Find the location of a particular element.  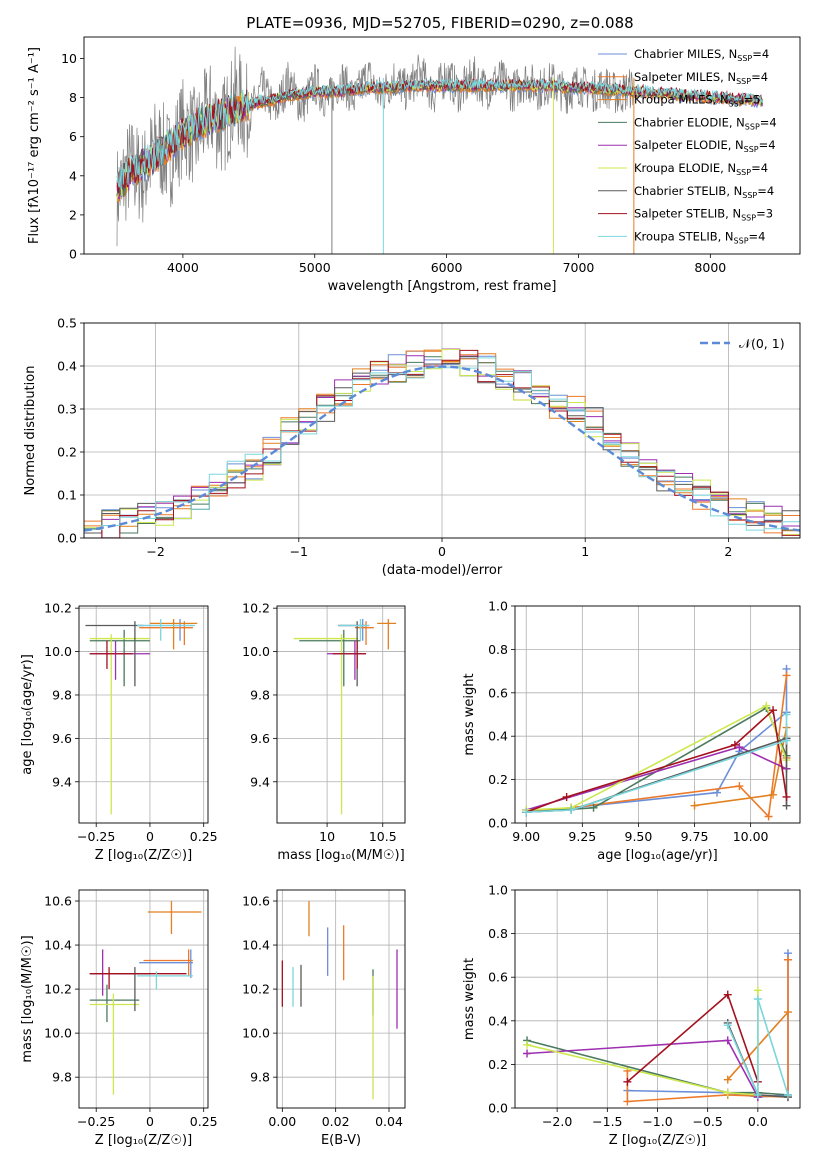

legend-entry: Kroupa ELODIE, NSSP=4 is located at coordinates (701, 169).